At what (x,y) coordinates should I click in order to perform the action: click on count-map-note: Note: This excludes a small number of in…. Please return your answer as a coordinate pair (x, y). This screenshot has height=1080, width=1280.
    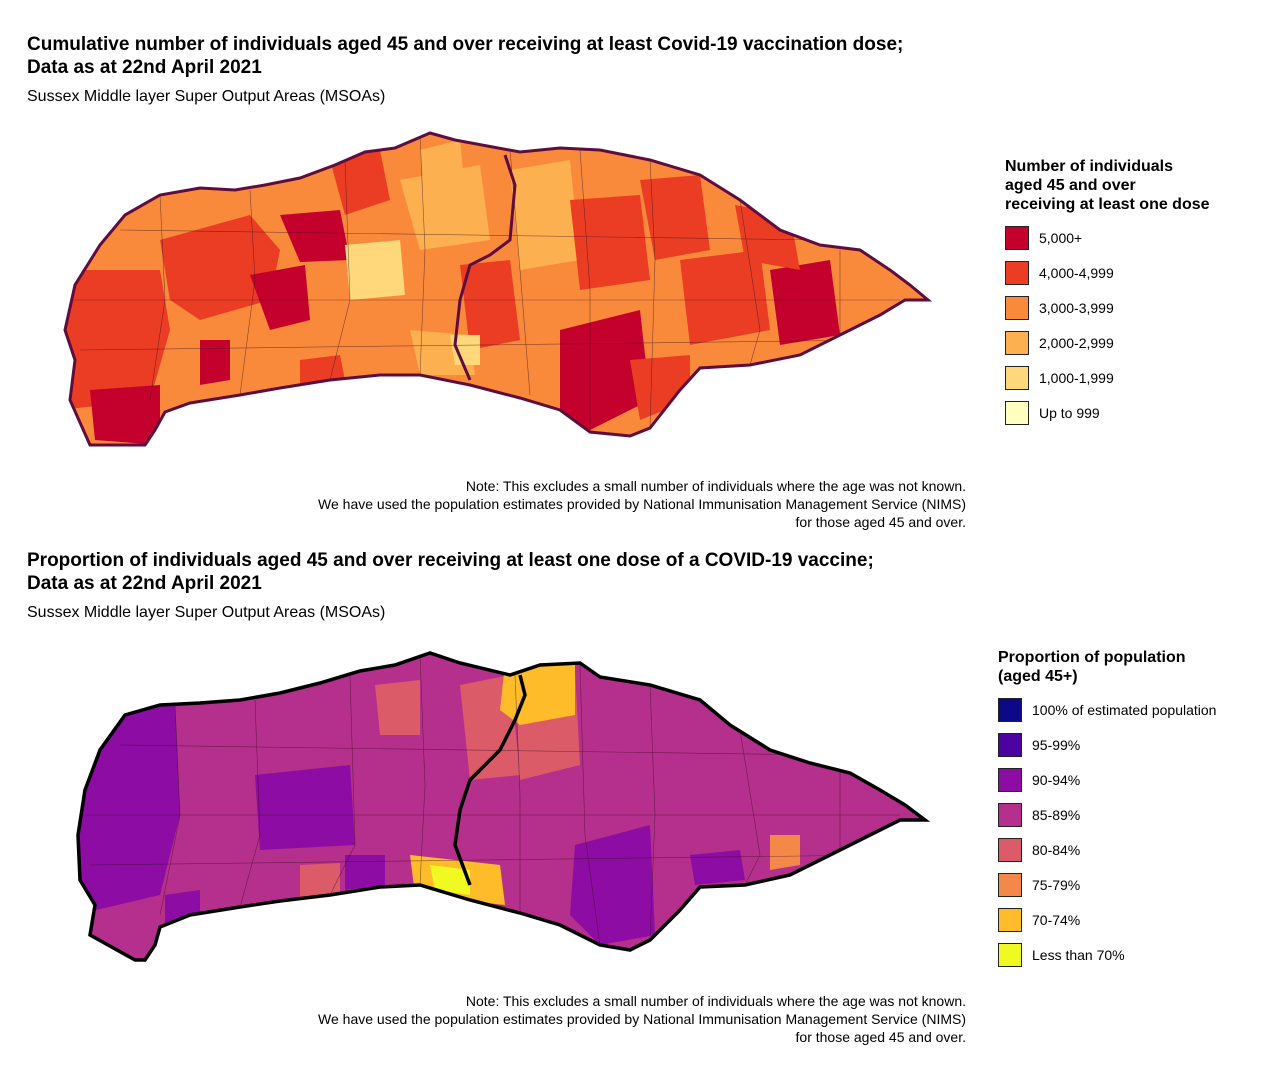
    Looking at the image, I should click on (642, 504).